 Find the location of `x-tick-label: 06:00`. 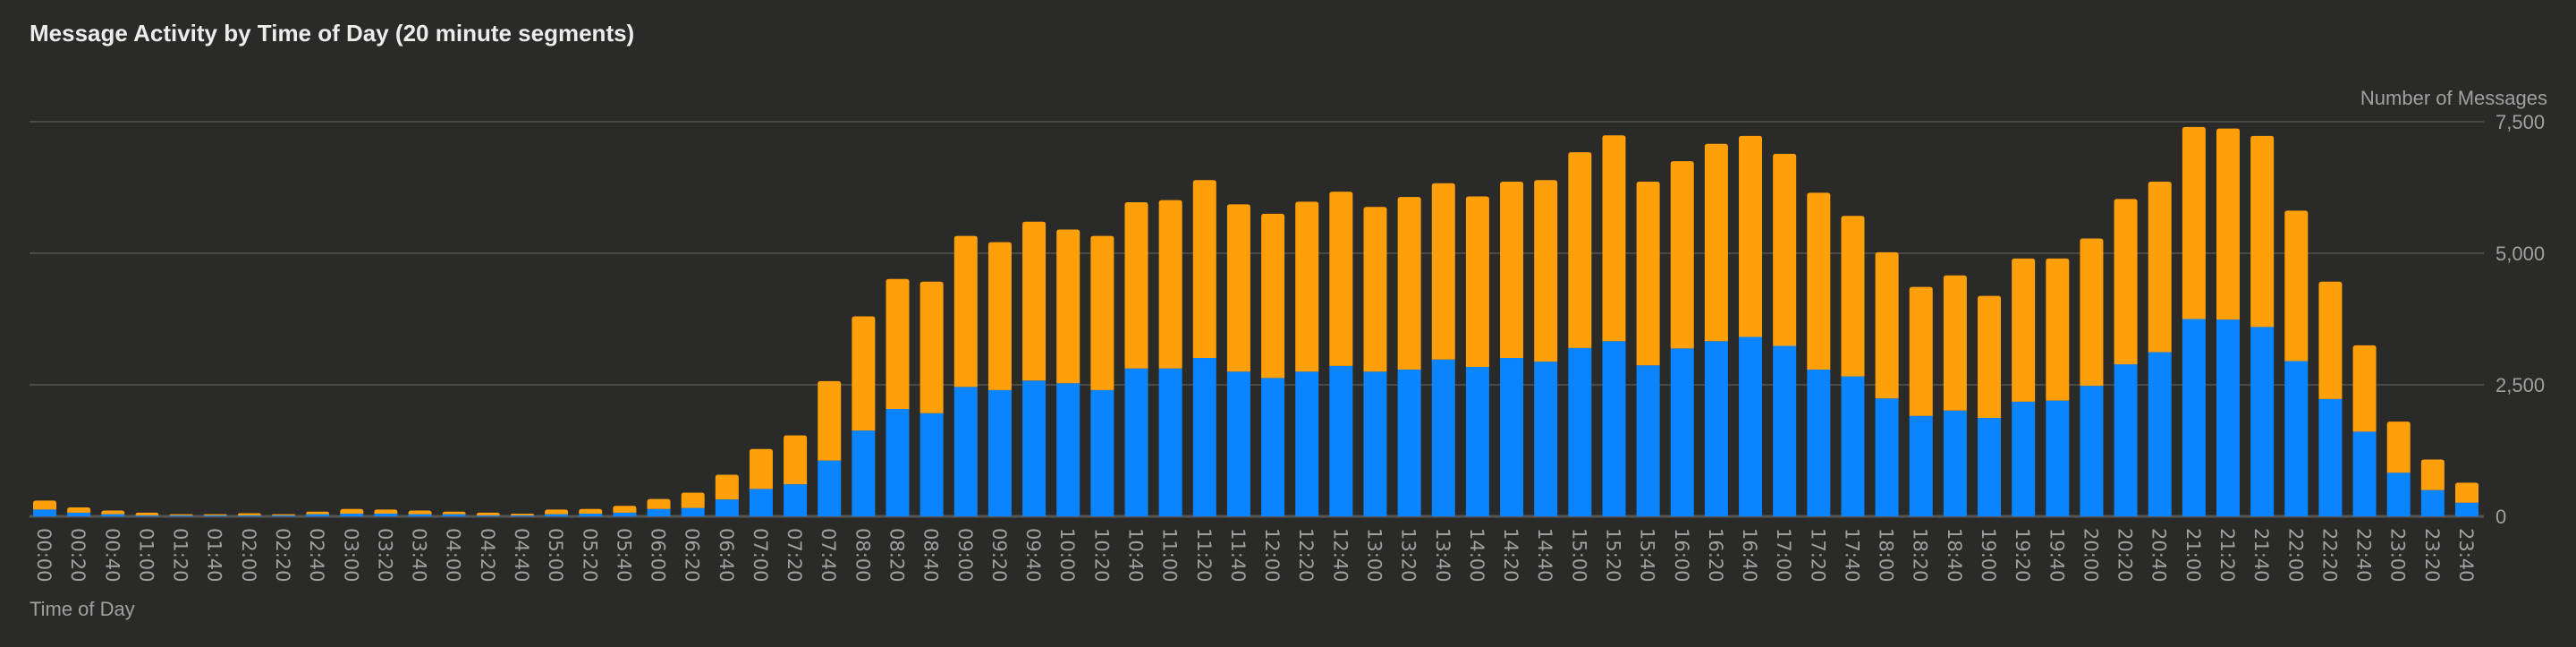

x-tick-label: 06:00 is located at coordinates (658, 555).